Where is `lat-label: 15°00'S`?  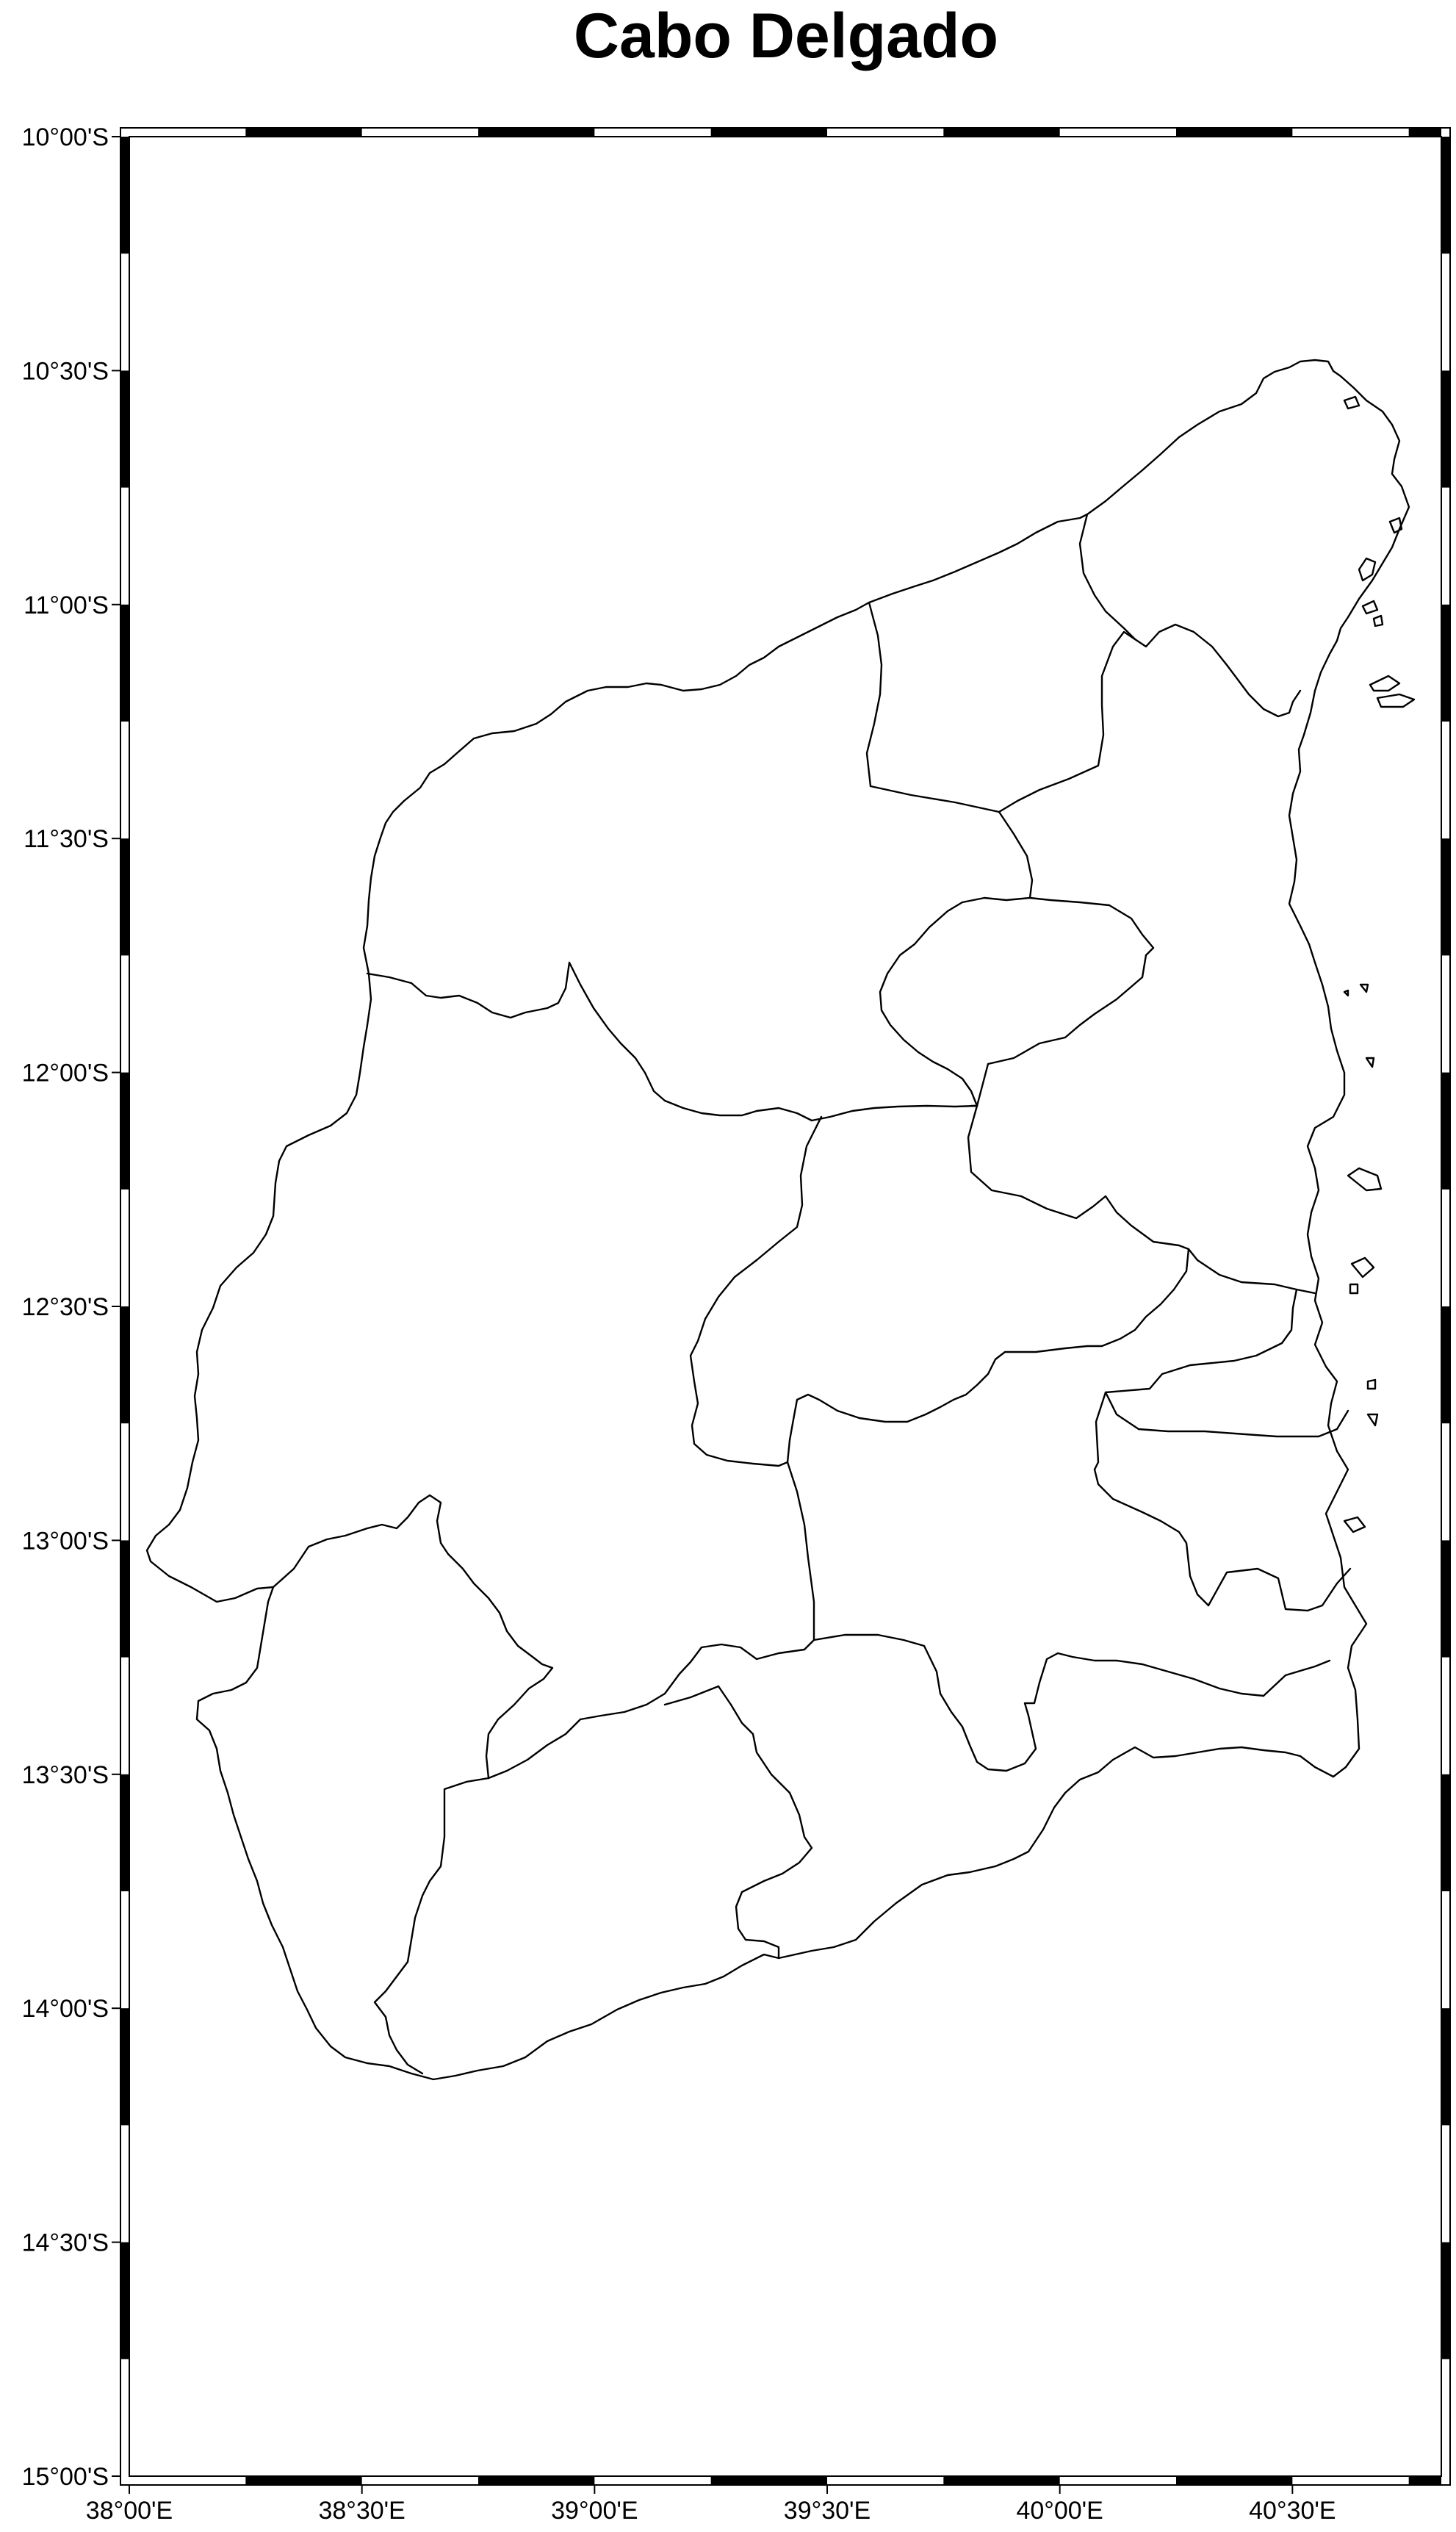 lat-label: 15°00'S is located at coordinates (65, 2477).